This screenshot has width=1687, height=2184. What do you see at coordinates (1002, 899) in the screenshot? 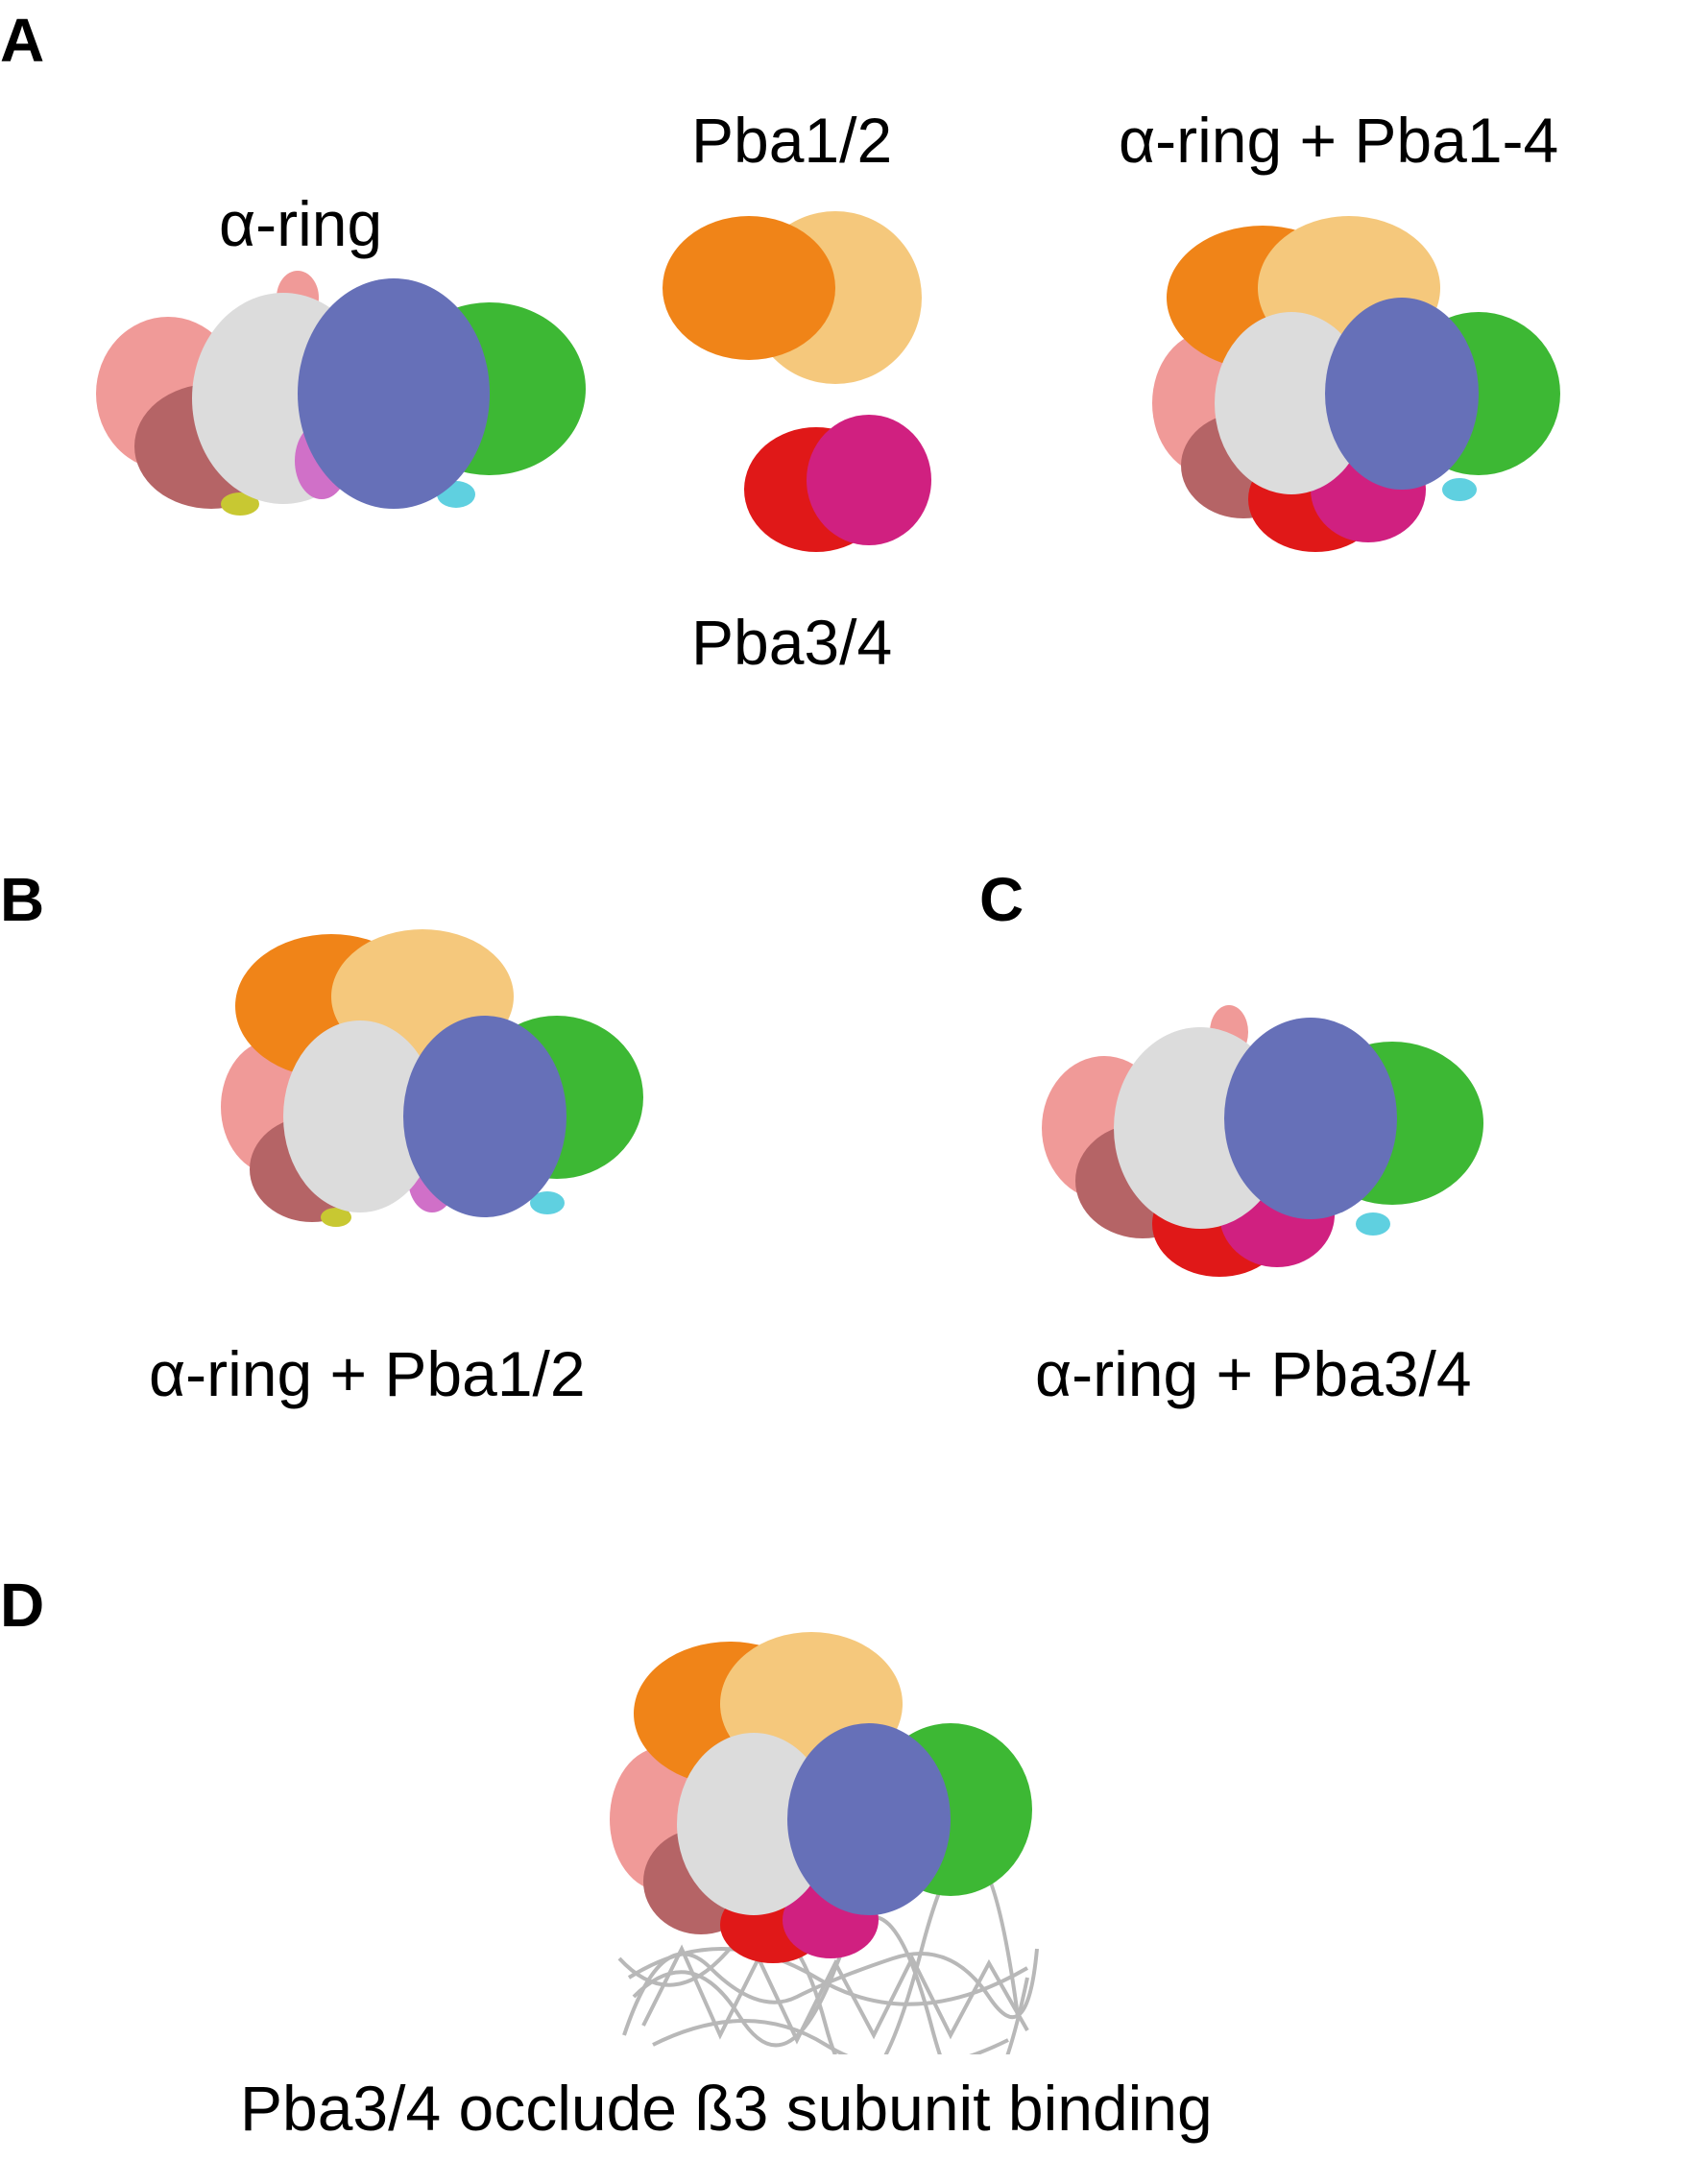
I see `panel-c-label: C` at bounding box center [1002, 899].